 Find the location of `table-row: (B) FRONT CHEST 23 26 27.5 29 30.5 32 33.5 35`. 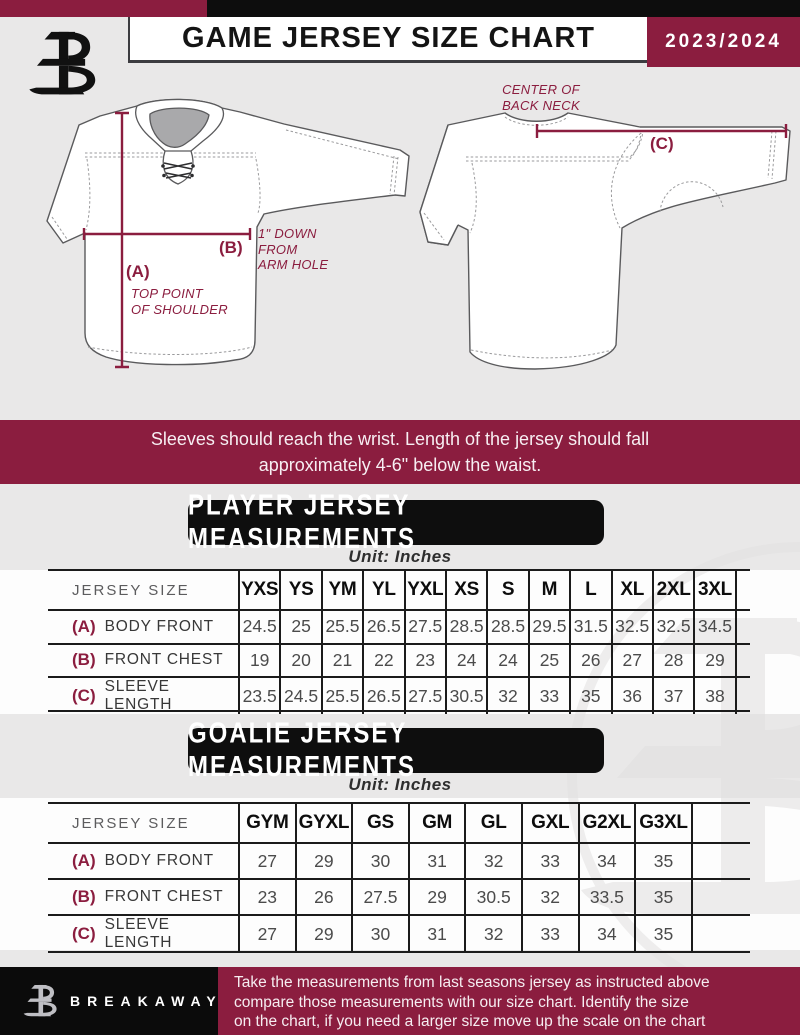

table-row: (B) FRONT CHEST 23 26 27.5 29 30.5 32 33.5 35 is located at coordinates (399, 898).